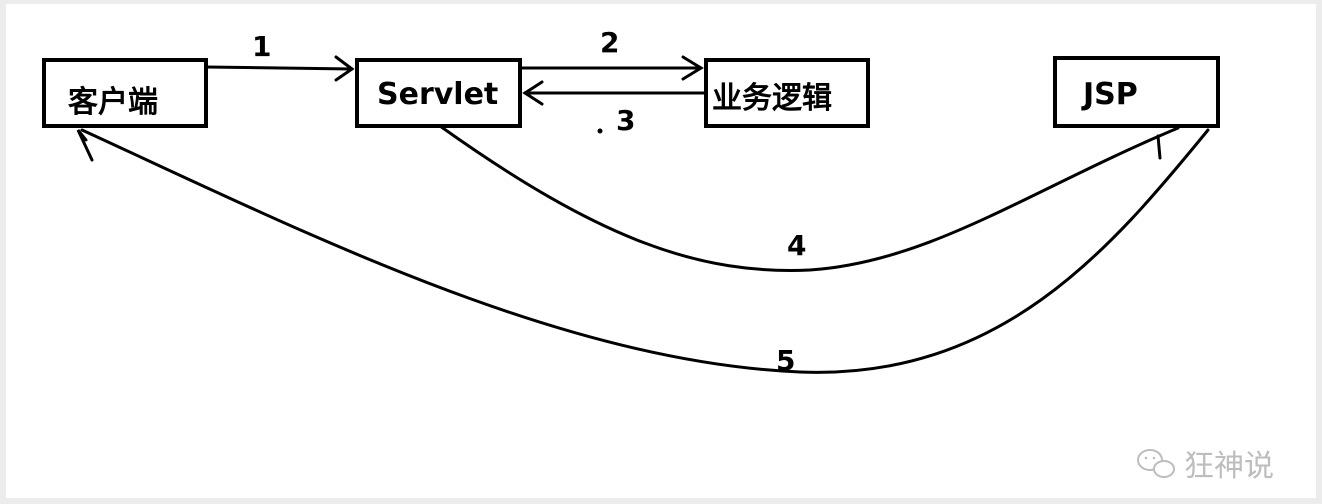 This screenshot has height=504, width=1322. I want to click on watermark-text: 狂神说, so click(1229, 466).